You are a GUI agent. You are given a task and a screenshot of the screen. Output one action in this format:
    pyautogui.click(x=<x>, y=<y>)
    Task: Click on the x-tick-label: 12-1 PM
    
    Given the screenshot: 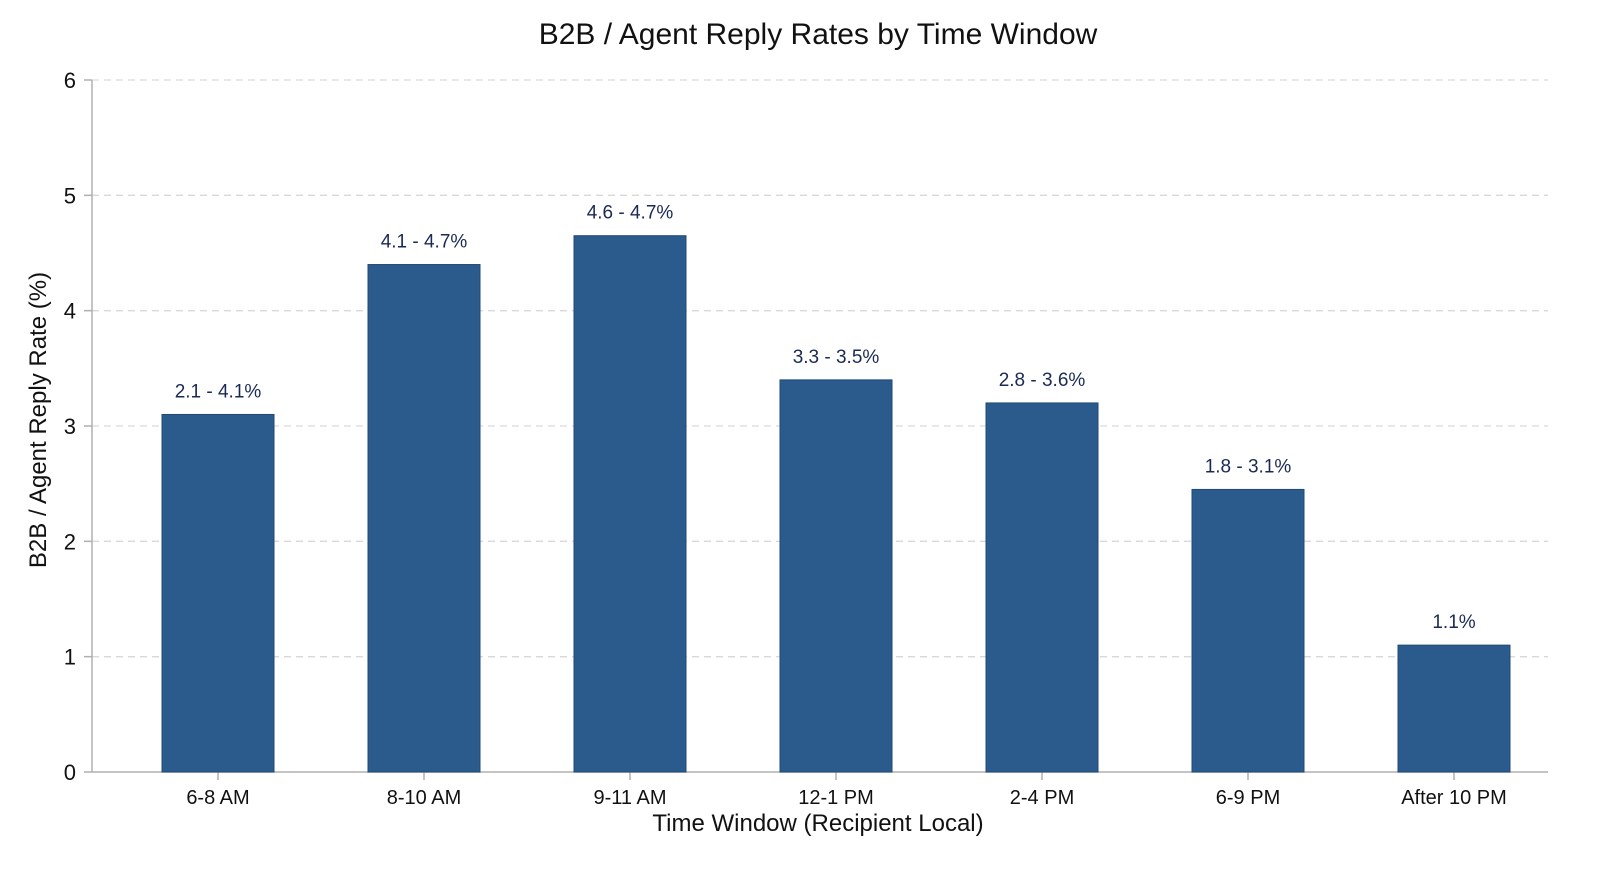 What is the action you would take?
    pyautogui.click(x=836, y=798)
    